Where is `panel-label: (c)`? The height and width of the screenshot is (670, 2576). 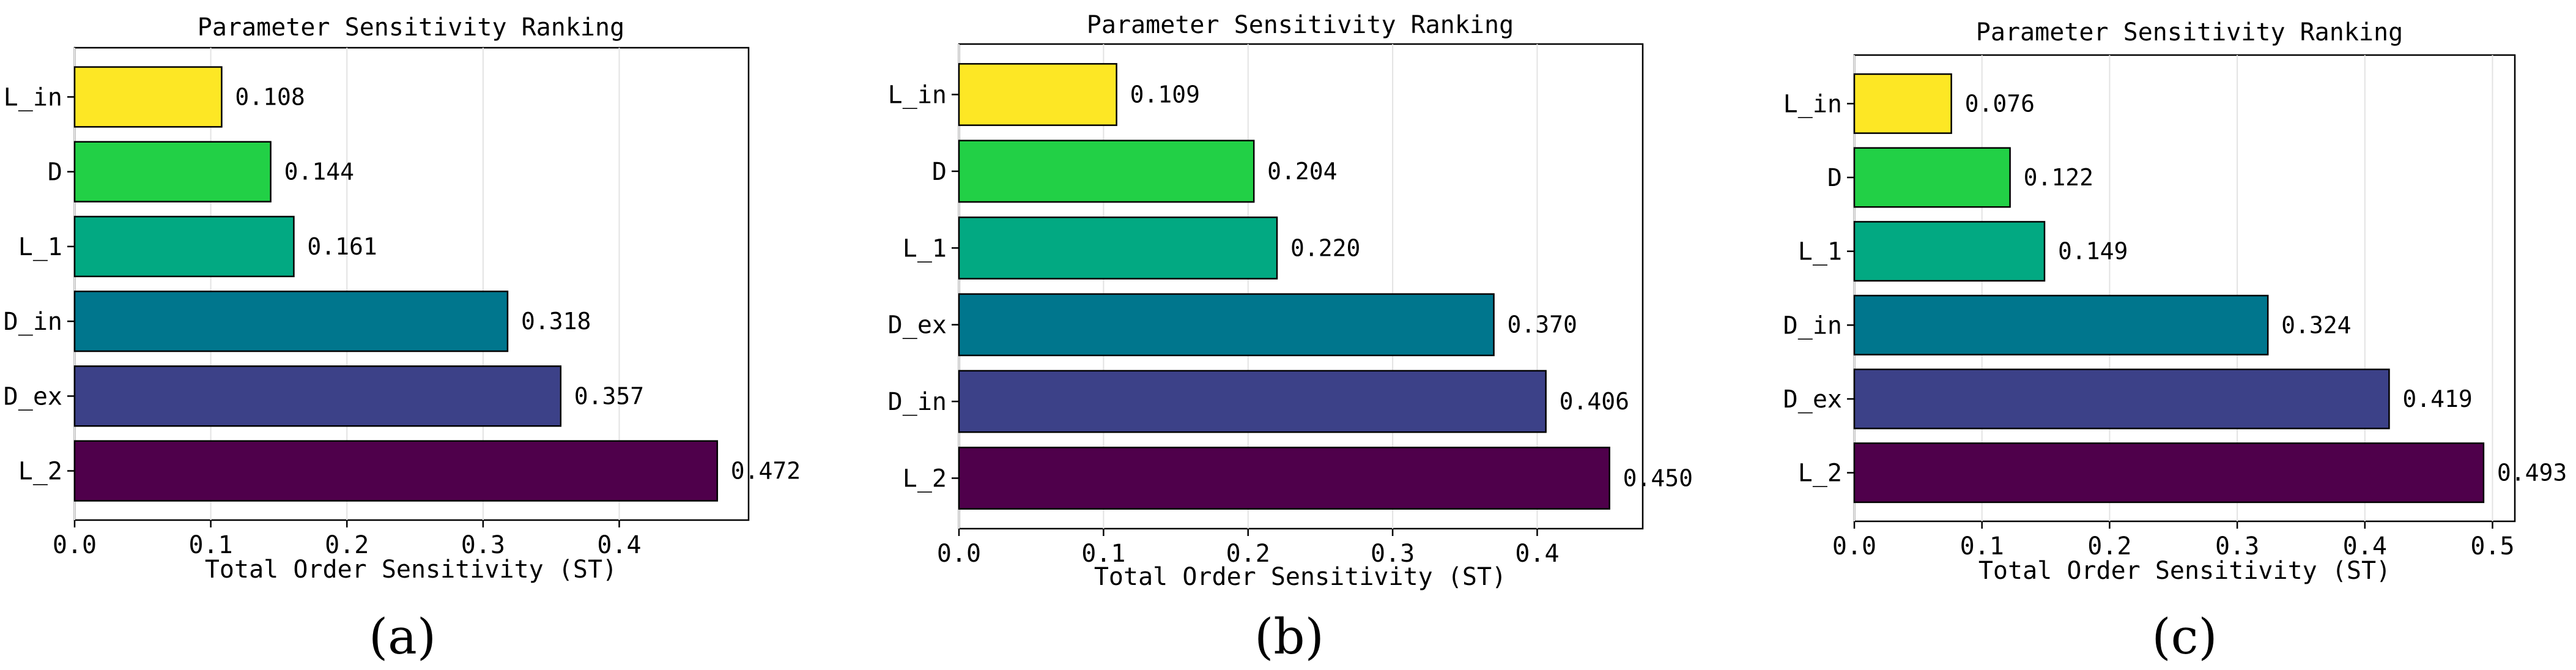
panel-label: (c) is located at coordinates (2184, 636).